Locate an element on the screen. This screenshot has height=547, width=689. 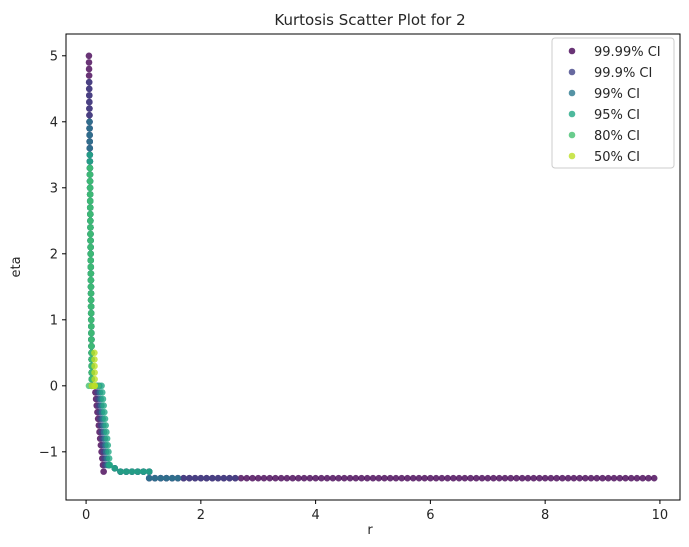
y-tick-label: 4 is located at coordinates (54, 122).